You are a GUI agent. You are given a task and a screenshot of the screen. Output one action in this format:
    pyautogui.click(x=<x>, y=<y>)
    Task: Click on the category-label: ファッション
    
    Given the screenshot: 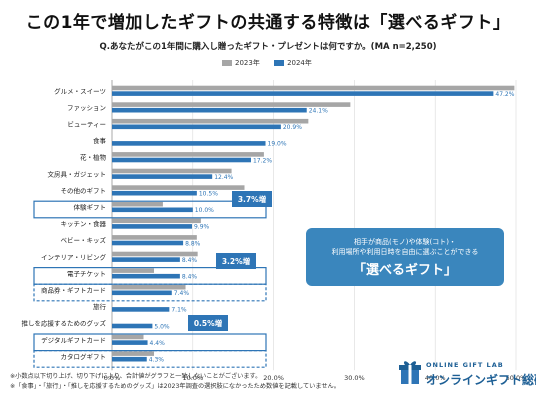 What is the action you would take?
    pyautogui.click(x=86, y=108)
    